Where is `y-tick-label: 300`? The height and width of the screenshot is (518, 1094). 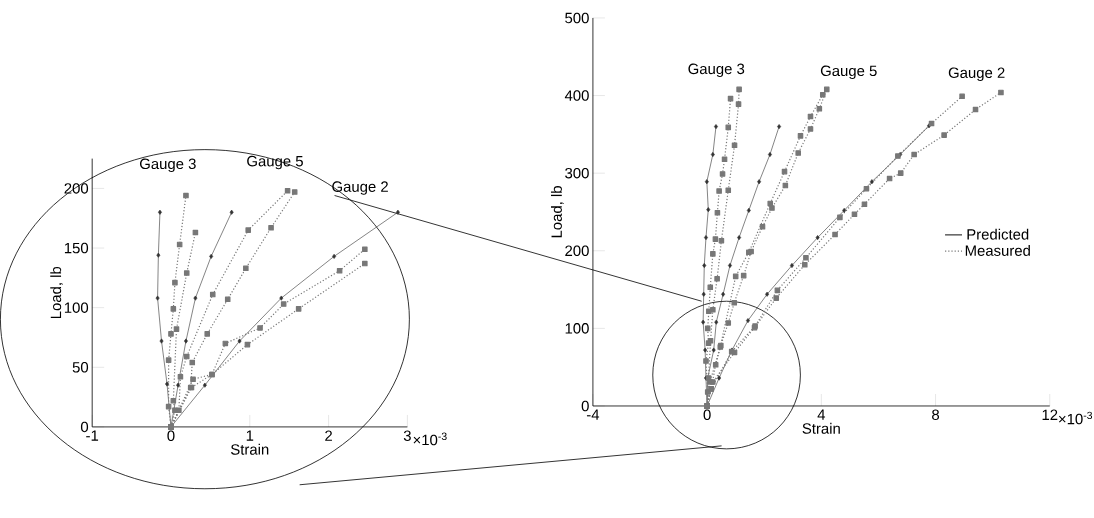
y-tick-label: 300 is located at coordinates (577, 173).